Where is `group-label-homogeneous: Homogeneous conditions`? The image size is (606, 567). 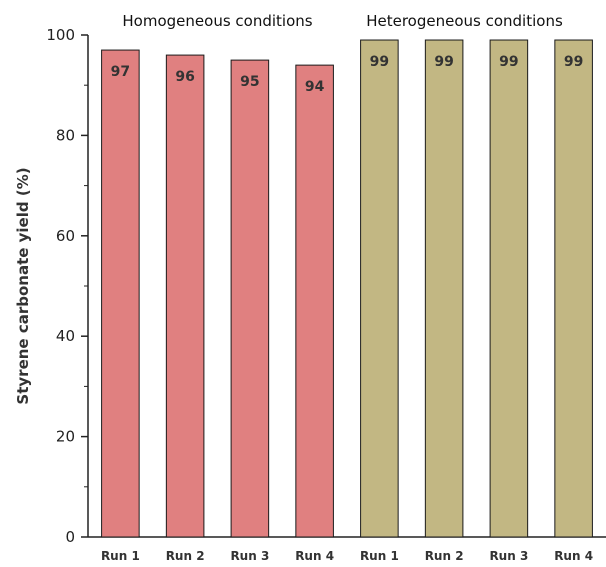 group-label-homogeneous: Homogeneous conditions is located at coordinates (217, 21).